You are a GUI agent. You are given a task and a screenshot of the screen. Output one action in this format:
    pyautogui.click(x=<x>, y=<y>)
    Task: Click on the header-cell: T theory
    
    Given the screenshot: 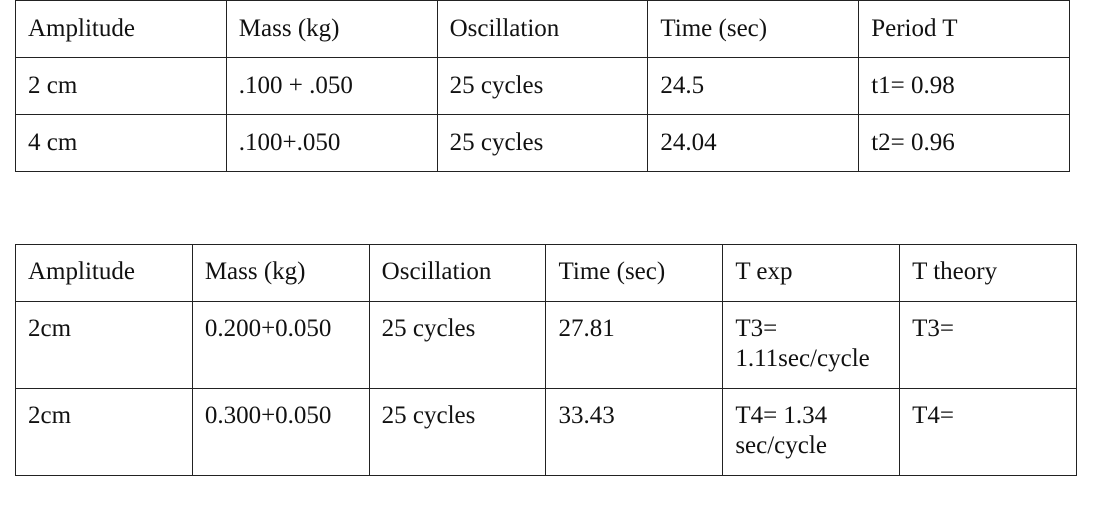 What is the action you would take?
    pyautogui.click(x=988, y=273)
    